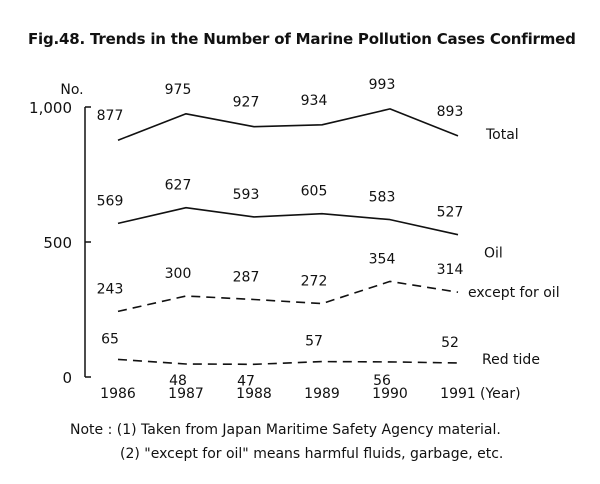 The height and width of the screenshot is (484, 600). Describe the element at coordinates (382, 85) in the screenshot. I see `data-label: 993` at that location.